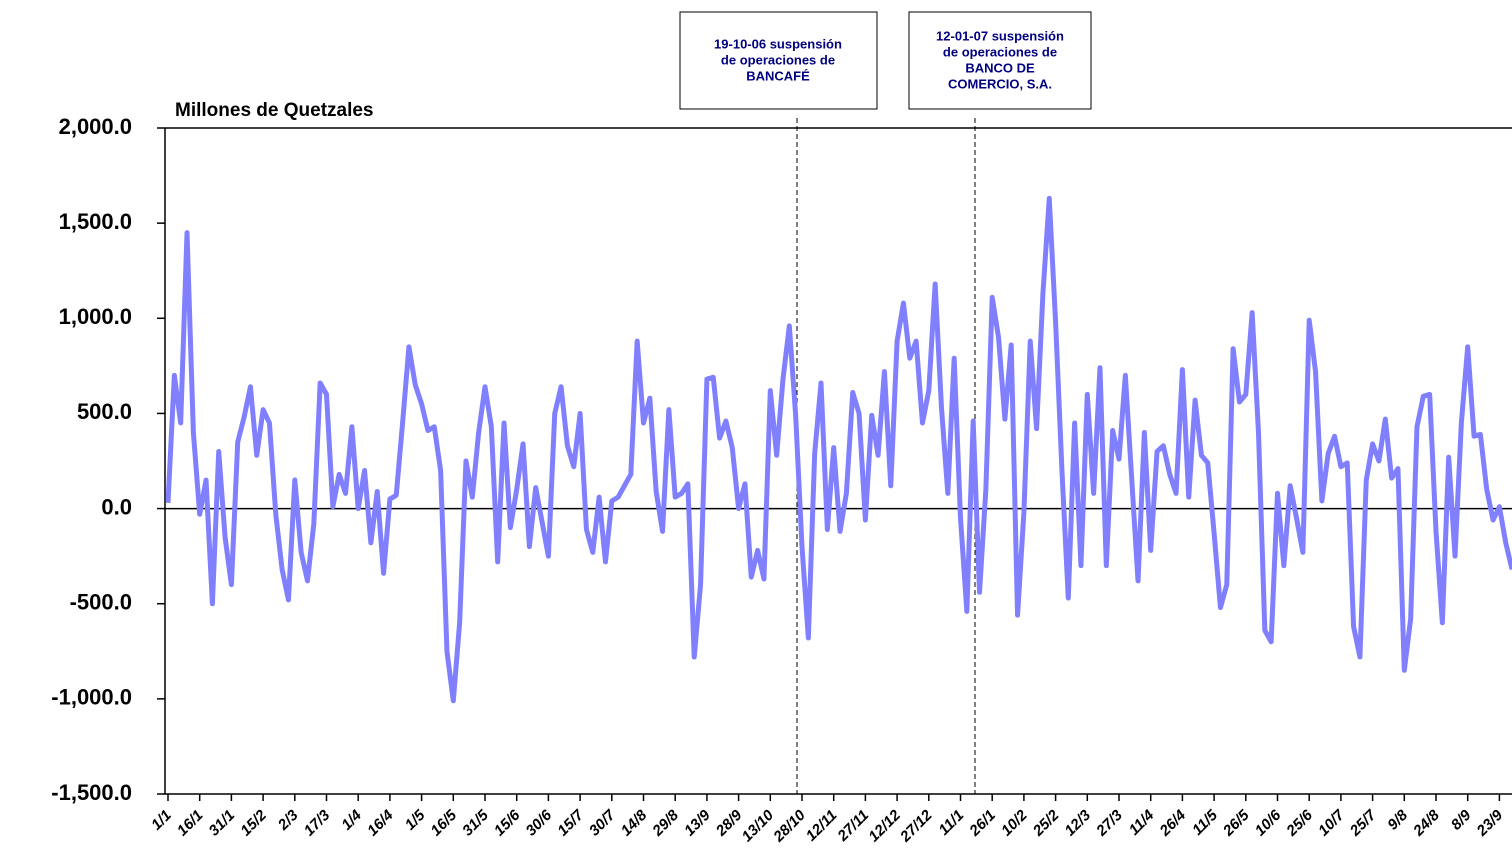 The image size is (1512, 862). Describe the element at coordinates (288, 820) in the screenshot. I see `x-tick-label: 2/3` at that location.